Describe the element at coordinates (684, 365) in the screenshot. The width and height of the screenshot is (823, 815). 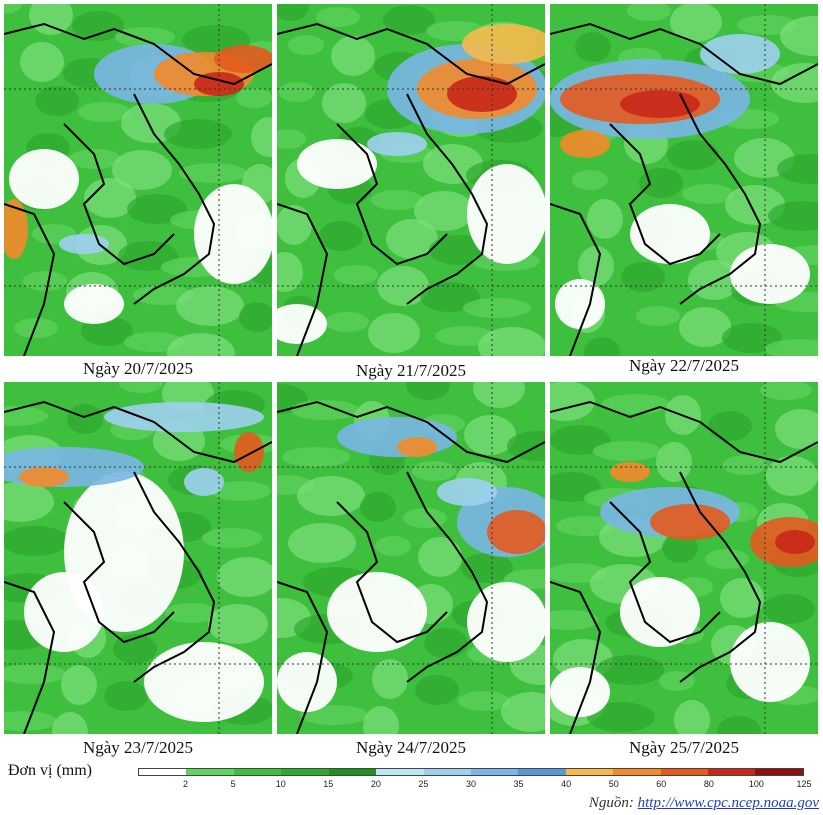
I see `panel-date-label: Ngày 22/7/2025` at that location.